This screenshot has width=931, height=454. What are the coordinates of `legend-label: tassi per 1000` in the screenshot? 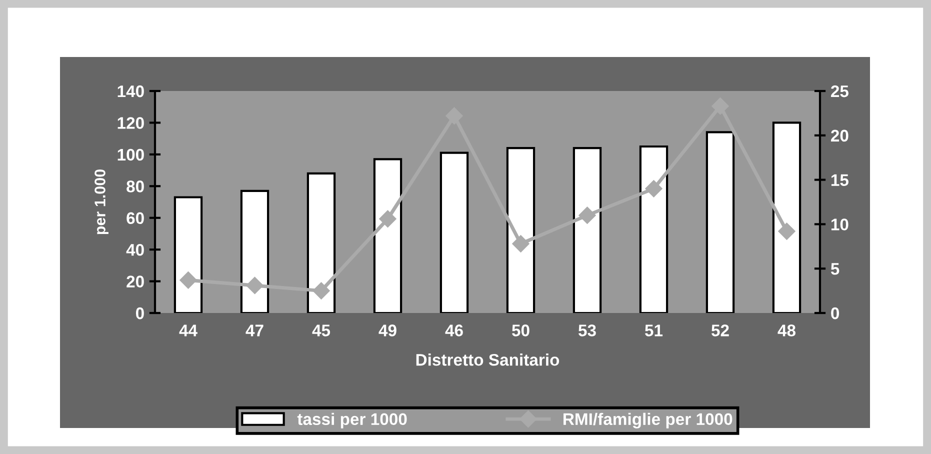 It's located at (352, 420).